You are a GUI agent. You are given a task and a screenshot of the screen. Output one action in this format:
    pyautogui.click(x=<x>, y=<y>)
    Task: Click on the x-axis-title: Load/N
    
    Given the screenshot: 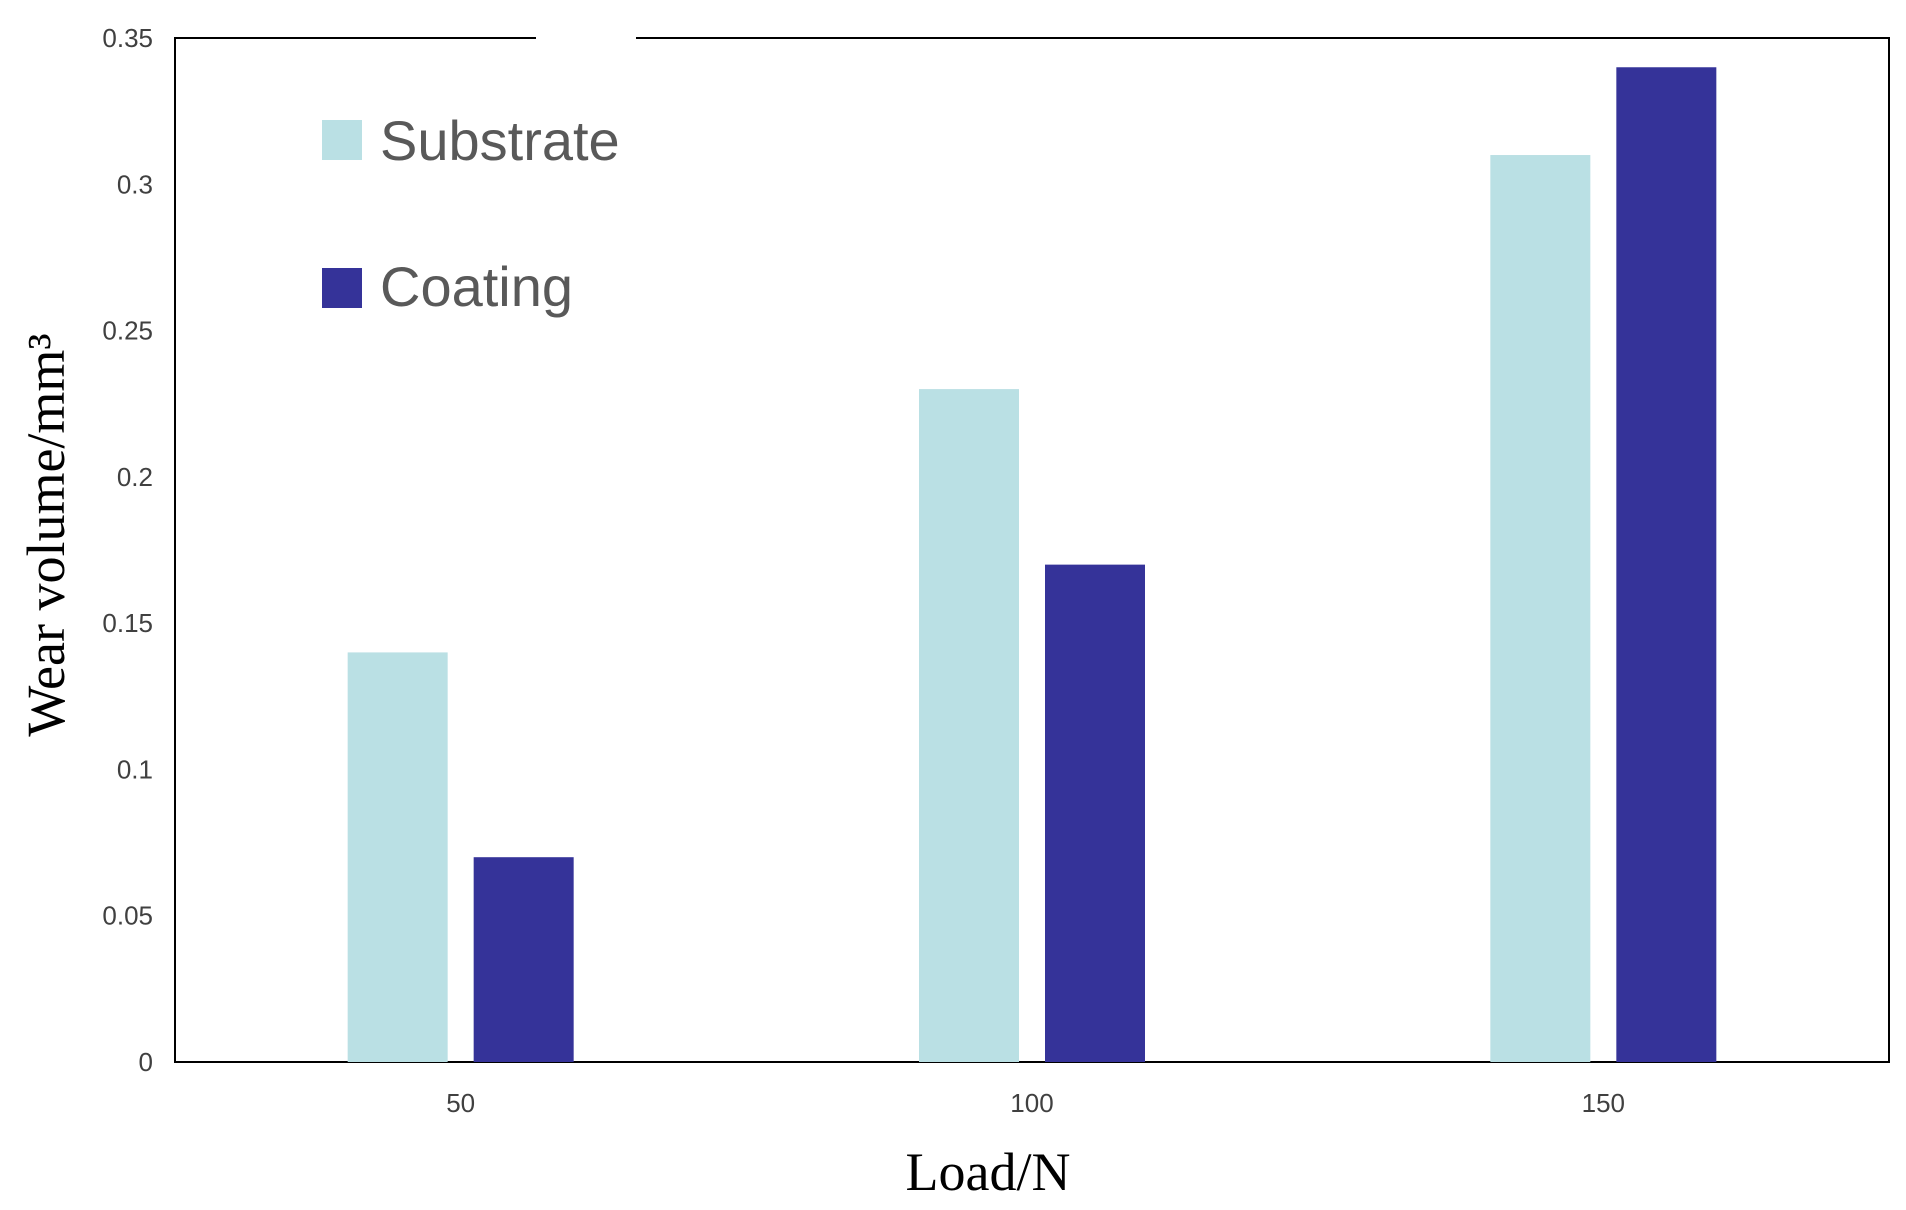 What is the action you would take?
    pyautogui.click(x=988, y=1172)
    